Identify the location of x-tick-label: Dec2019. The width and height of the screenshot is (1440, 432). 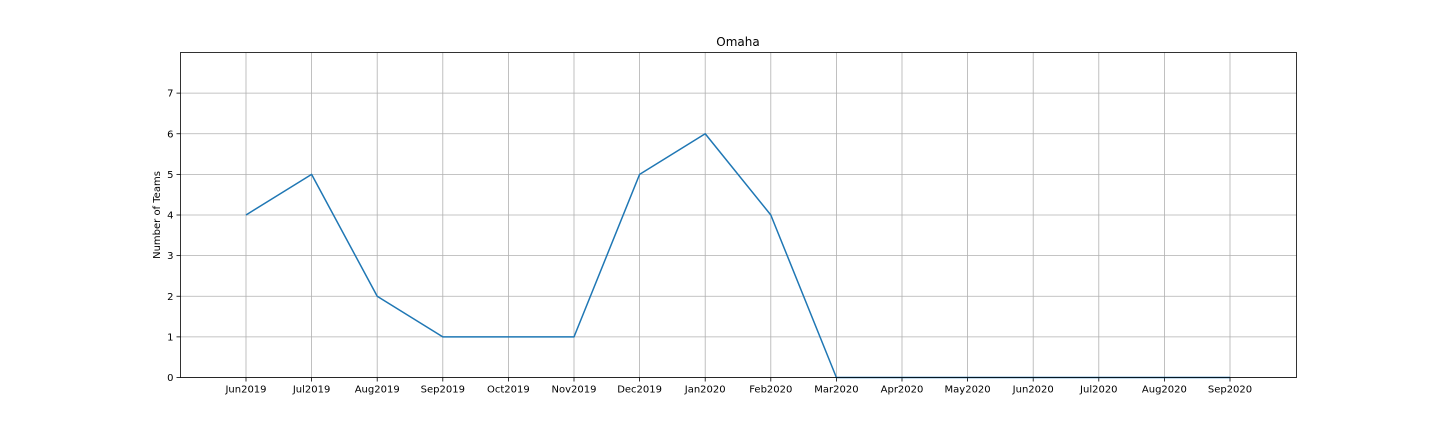
(639, 390).